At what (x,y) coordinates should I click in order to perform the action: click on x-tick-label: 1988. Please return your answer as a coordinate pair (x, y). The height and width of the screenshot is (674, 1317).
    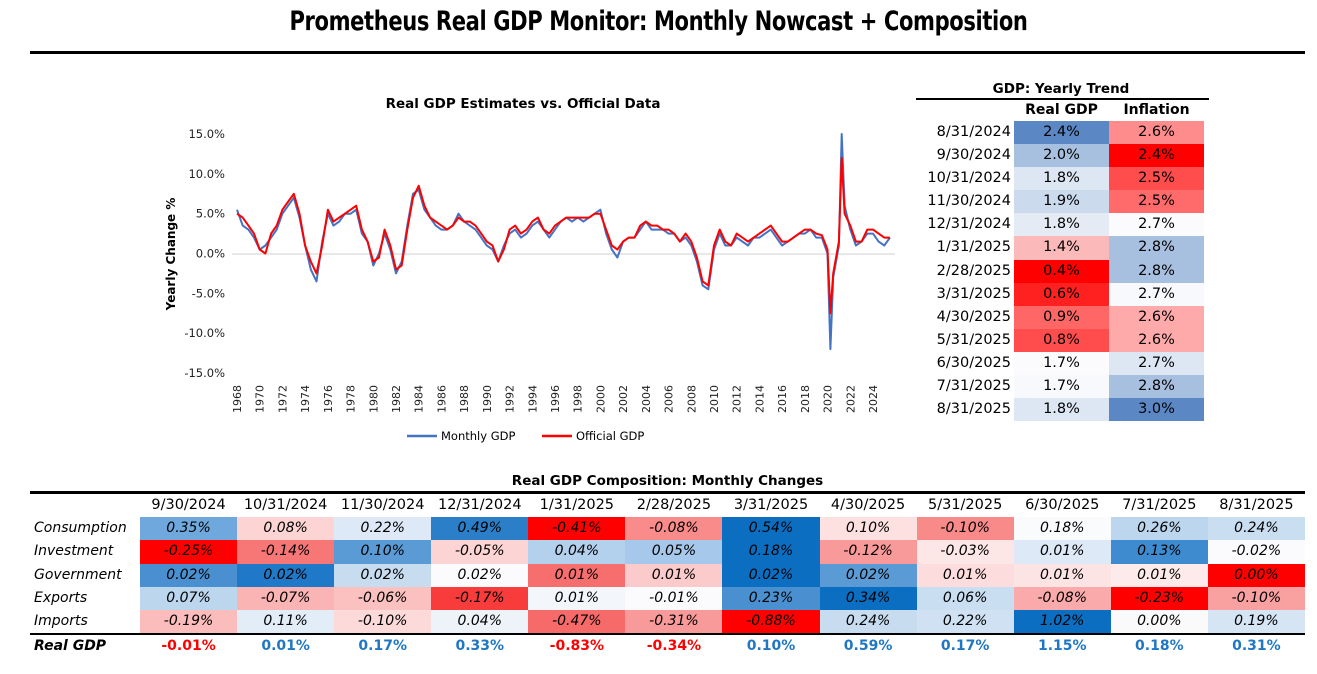
    Looking at the image, I should click on (464, 399).